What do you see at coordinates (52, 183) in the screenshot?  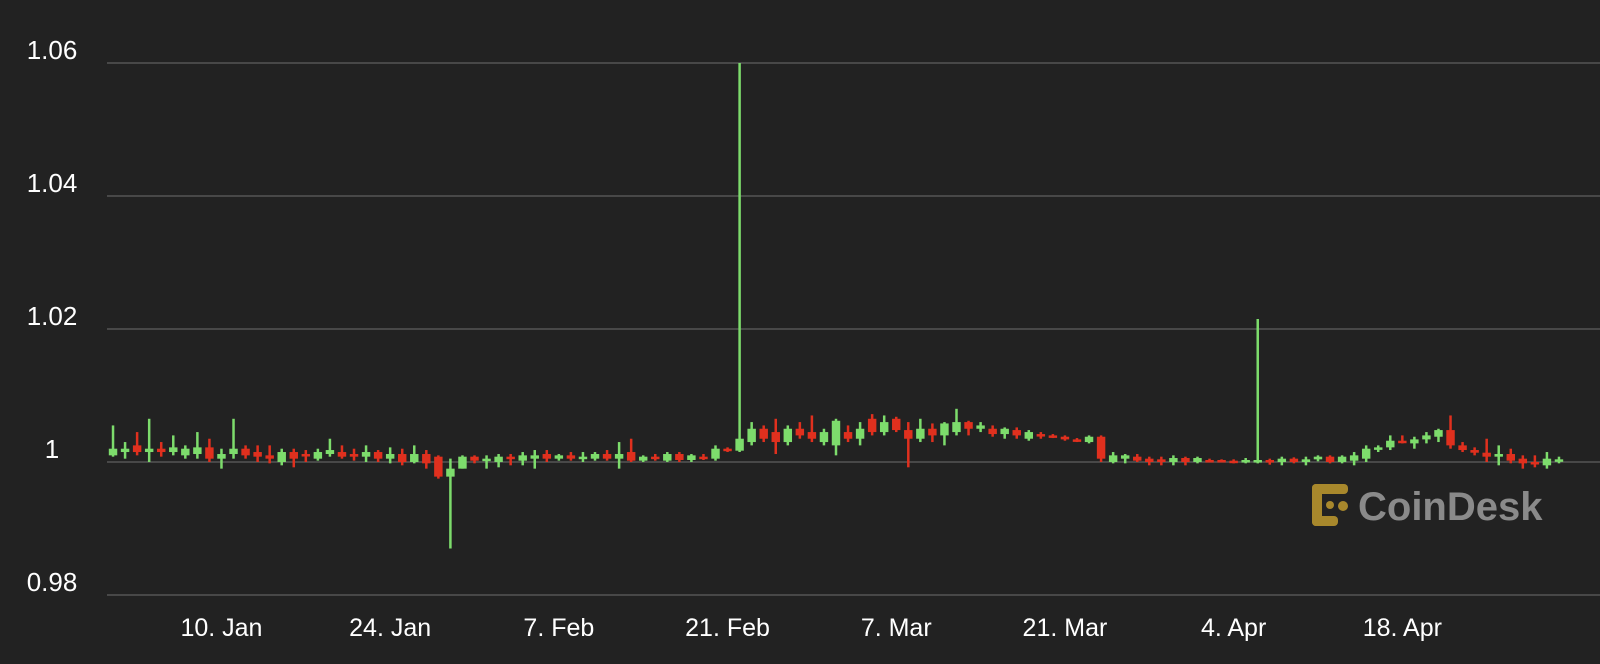 I see `y-tick-label: 1.04` at bounding box center [52, 183].